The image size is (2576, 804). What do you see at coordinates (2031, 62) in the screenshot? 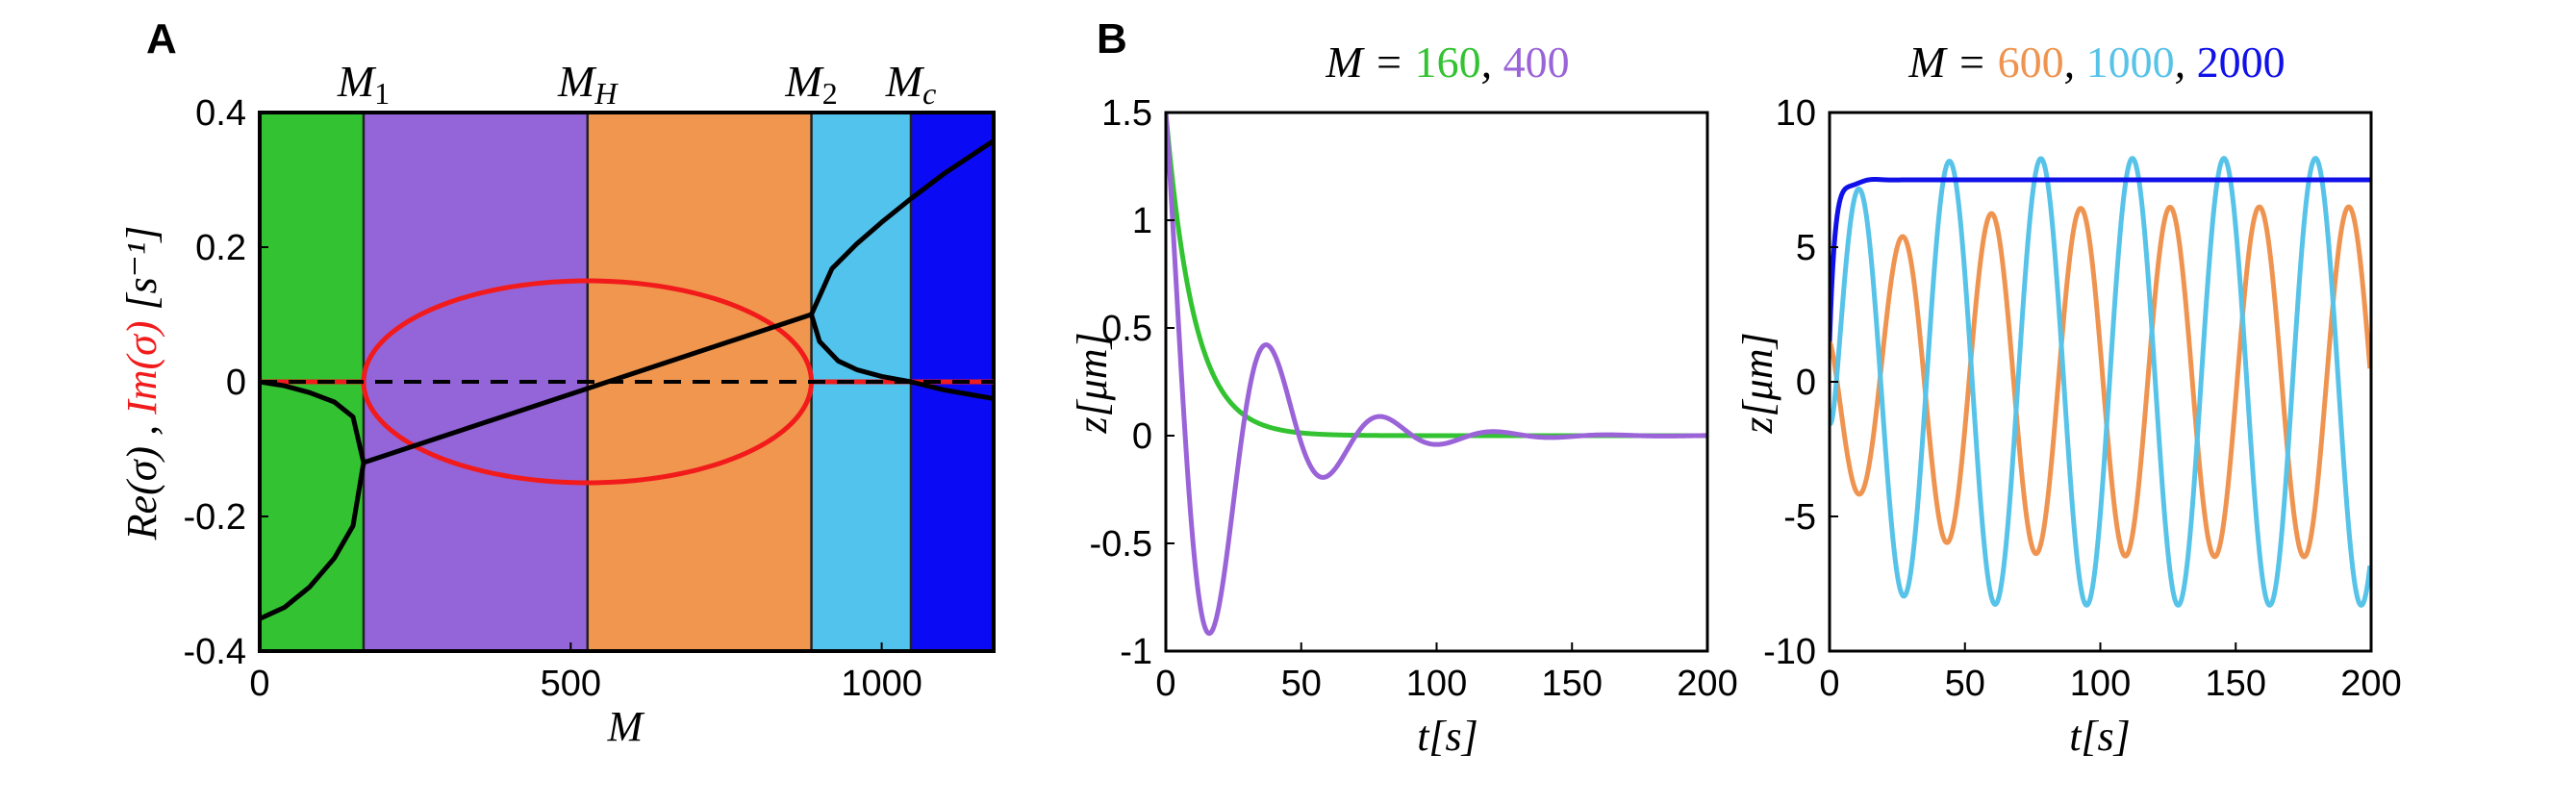
I see `title-part: 600` at bounding box center [2031, 62].